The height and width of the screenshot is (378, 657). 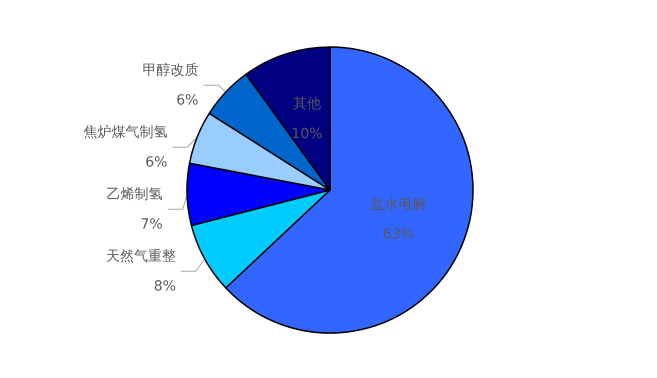 What do you see at coordinates (398, 234) in the screenshot?
I see `data-label: 63%` at bounding box center [398, 234].